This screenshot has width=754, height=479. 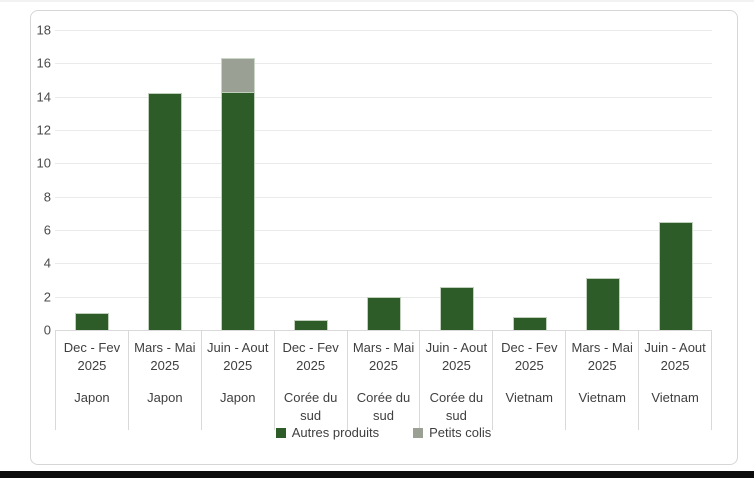 What do you see at coordinates (460, 432) in the screenshot?
I see `legend-label: Petits colis` at bounding box center [460, 432].